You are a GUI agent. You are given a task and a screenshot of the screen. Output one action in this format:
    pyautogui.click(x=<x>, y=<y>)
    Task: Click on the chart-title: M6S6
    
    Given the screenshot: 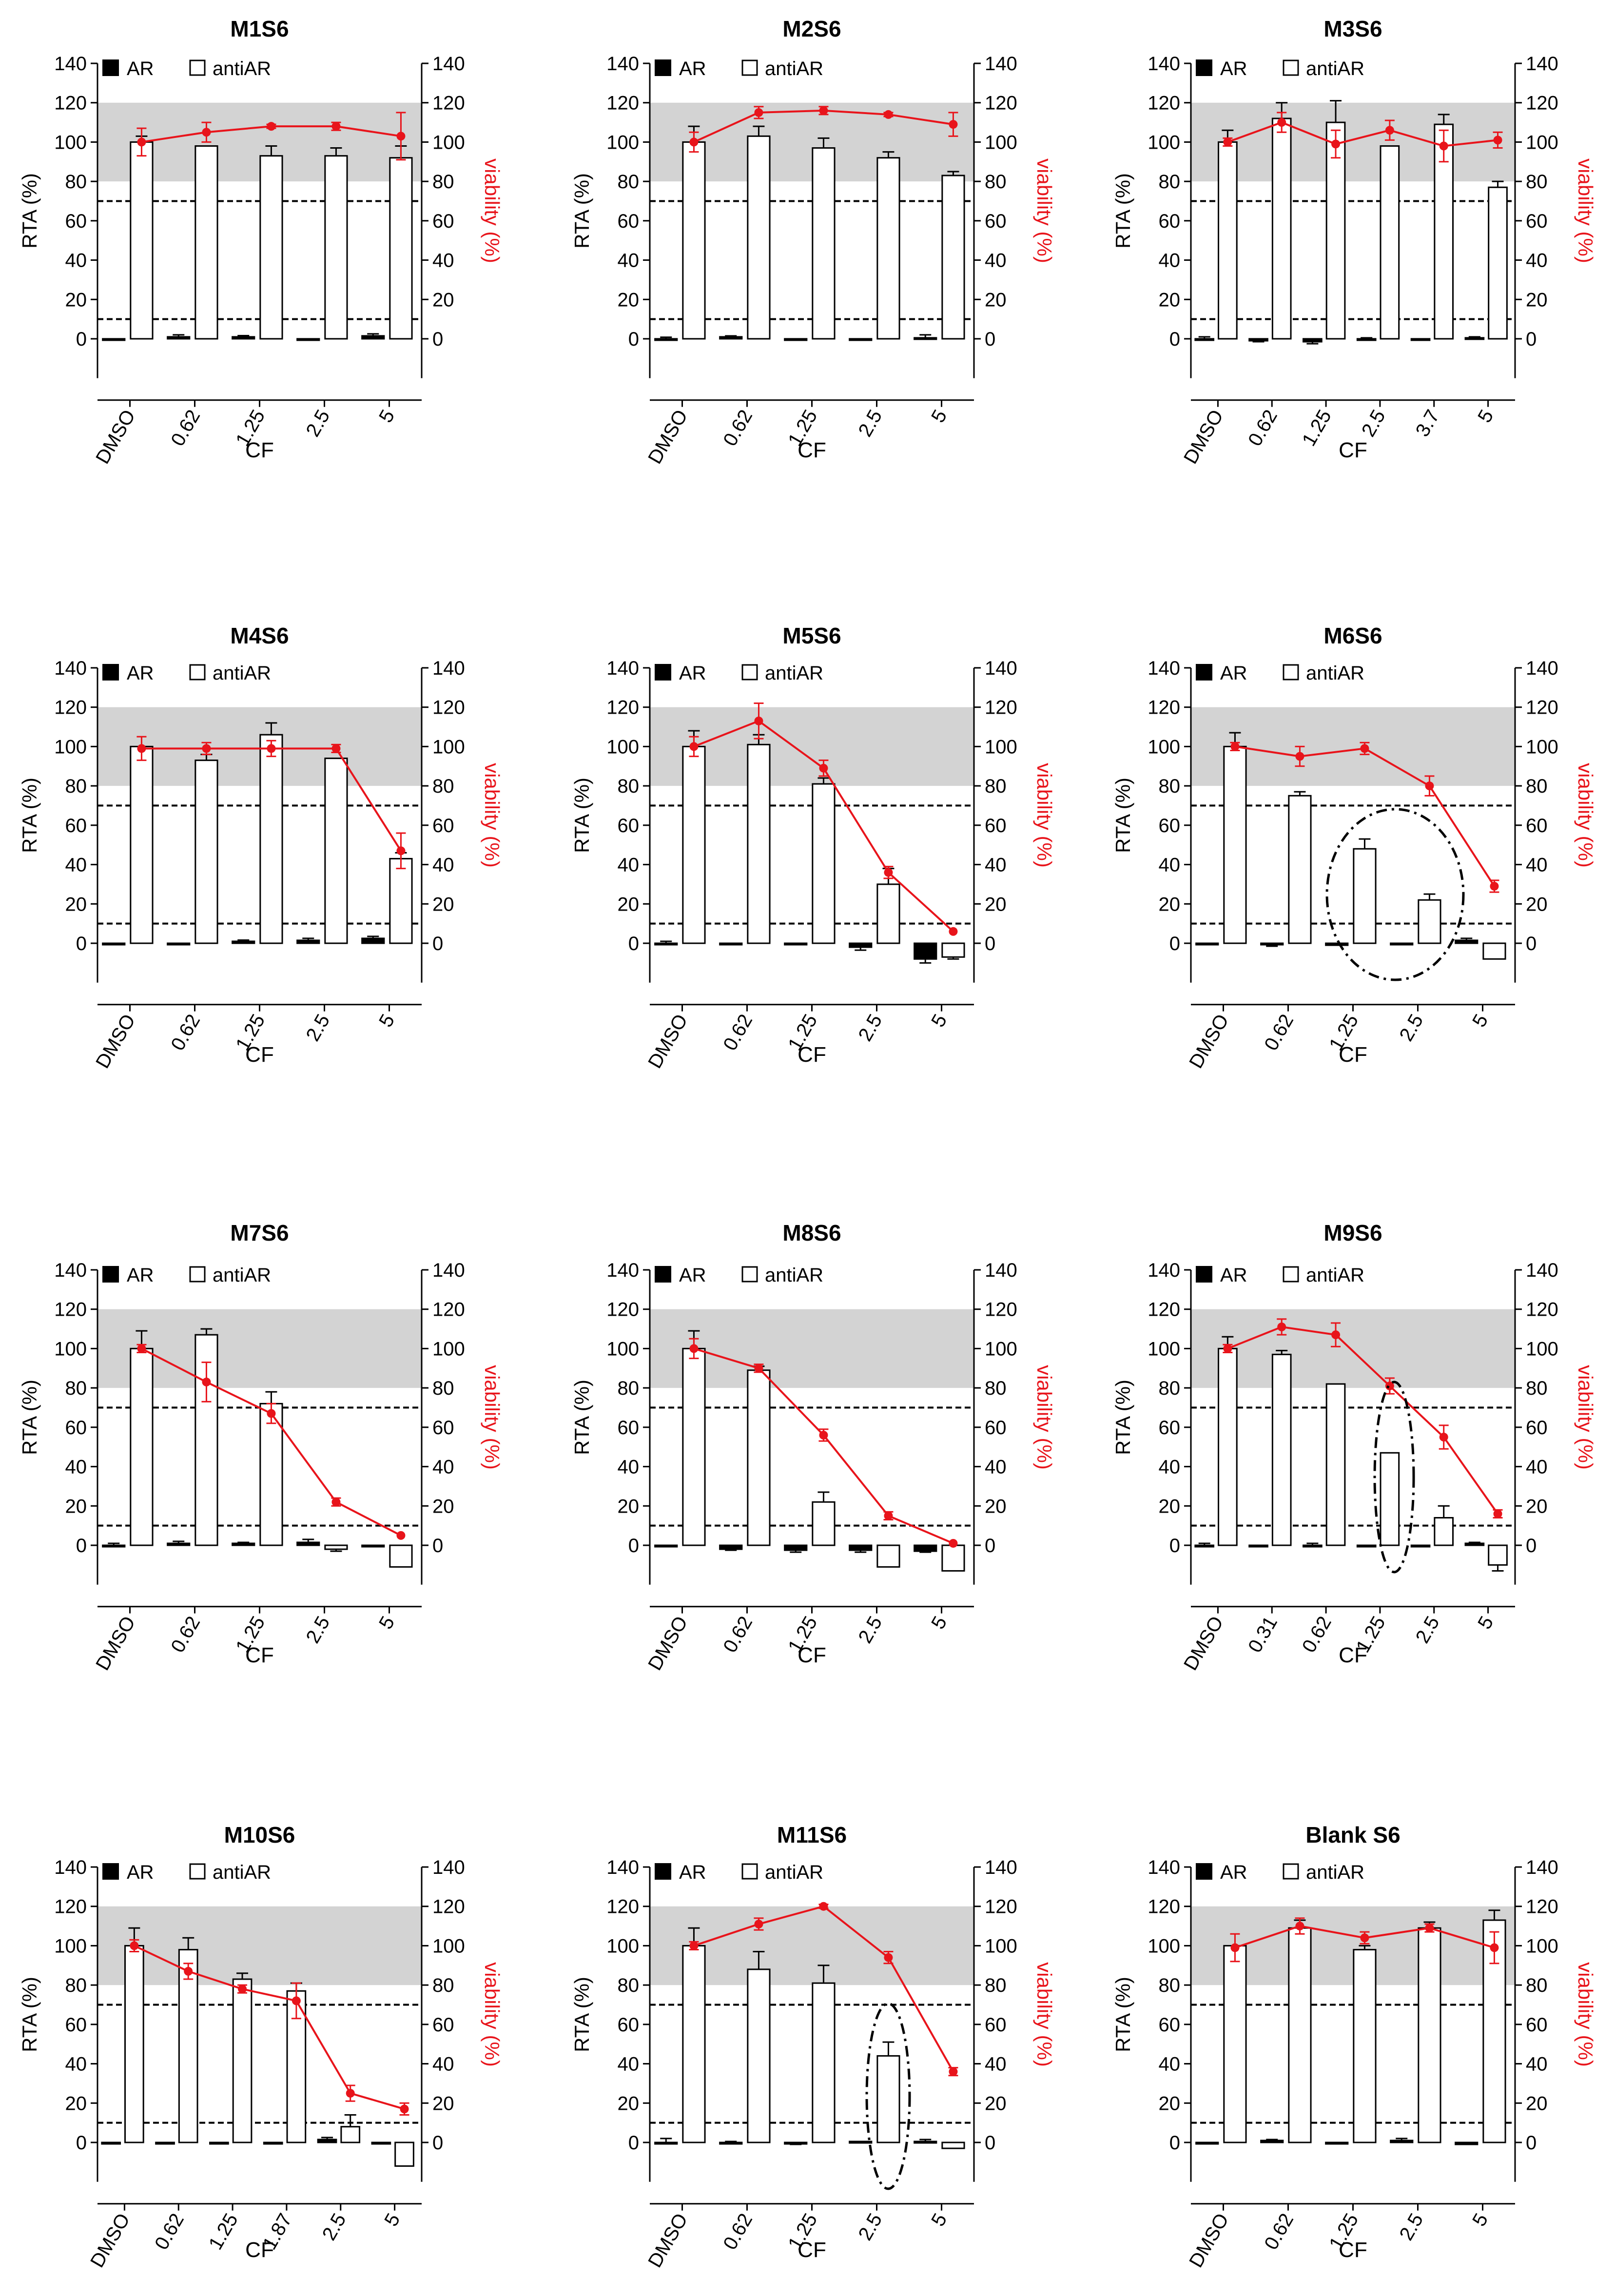 What is the action you would take?
    pyautogui.click(x=1352, y=636)
    